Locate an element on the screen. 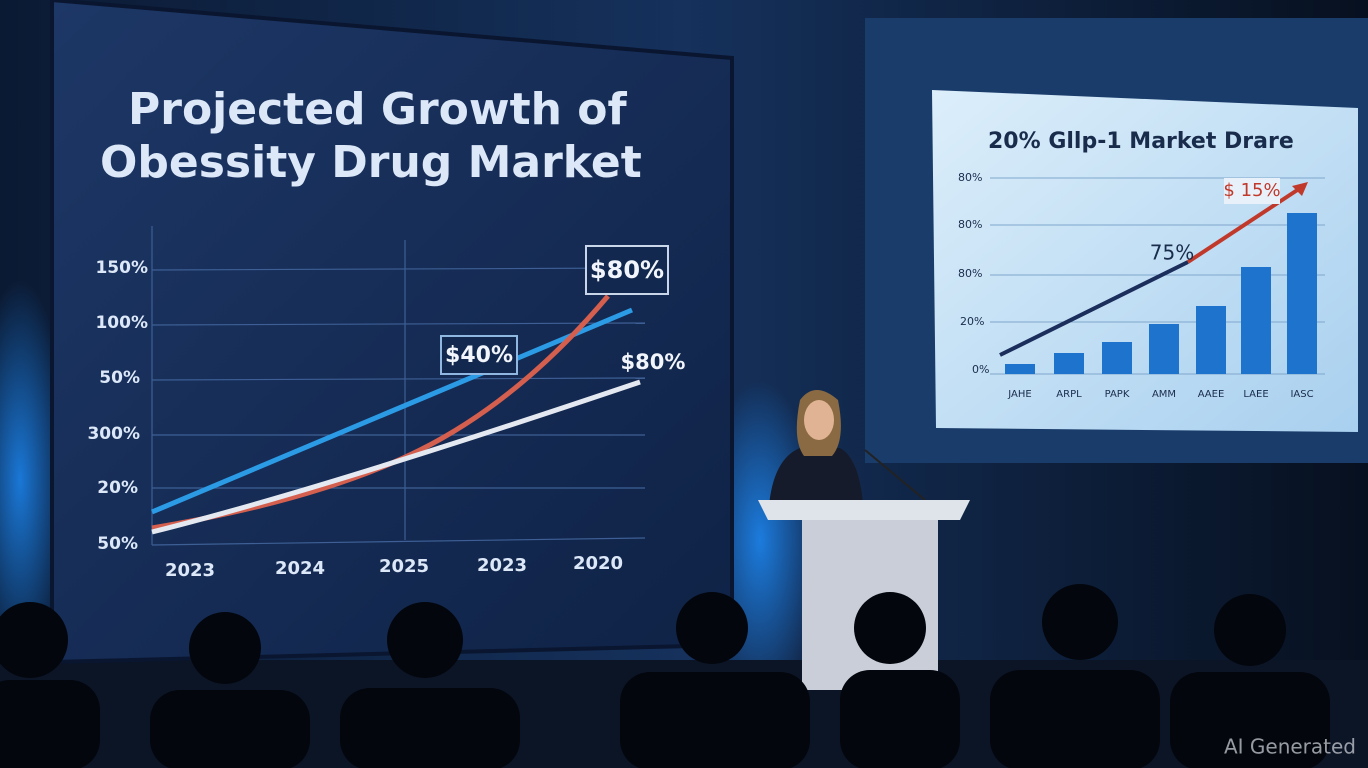 The width and height of the screenshot is (1368, 768). x-label: AMM is located at coordinates (1164, 394).